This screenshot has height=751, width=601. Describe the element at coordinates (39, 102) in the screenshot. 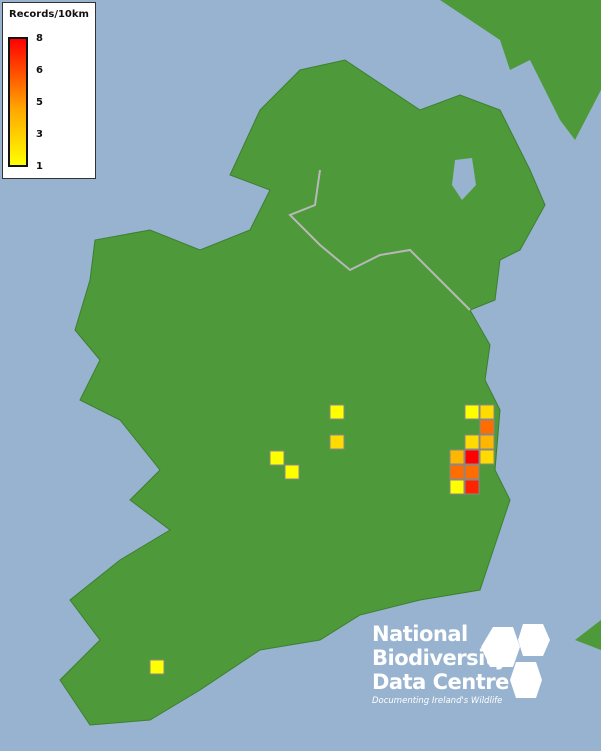

I see `legend-tick: 5` at that location.